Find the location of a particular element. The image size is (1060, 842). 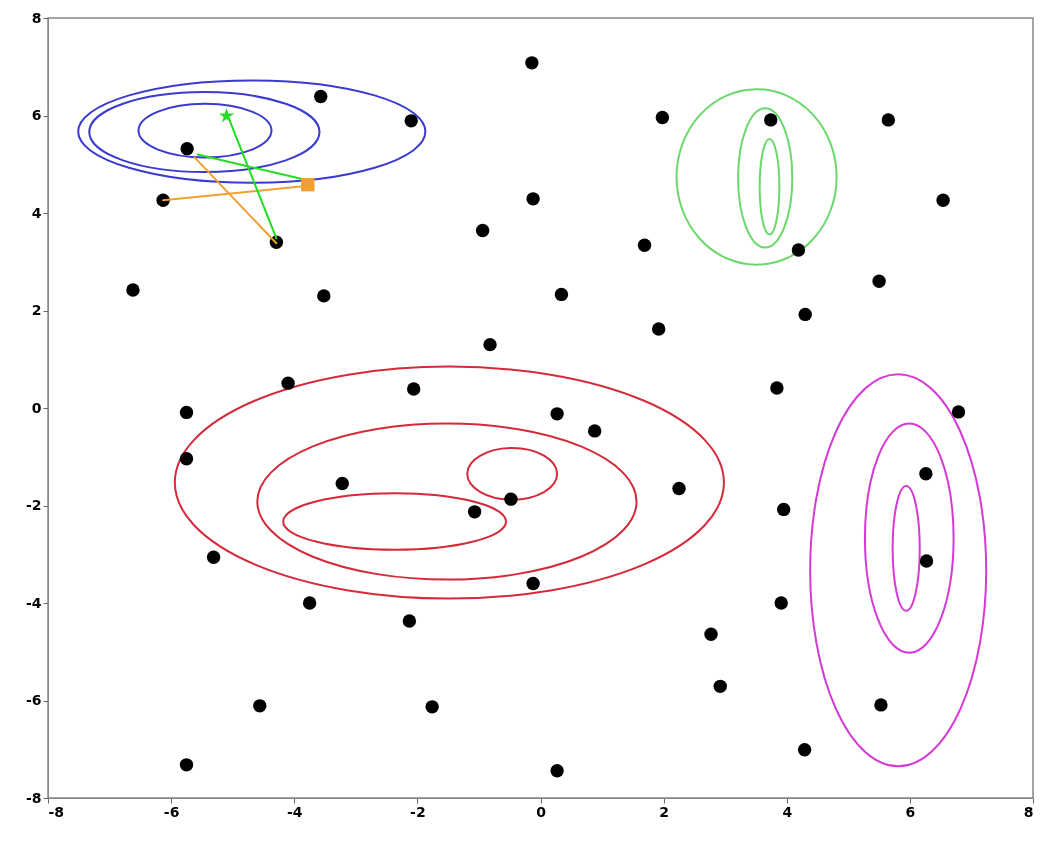

x-tick-label: 2 is located at coordinates (664, 811).